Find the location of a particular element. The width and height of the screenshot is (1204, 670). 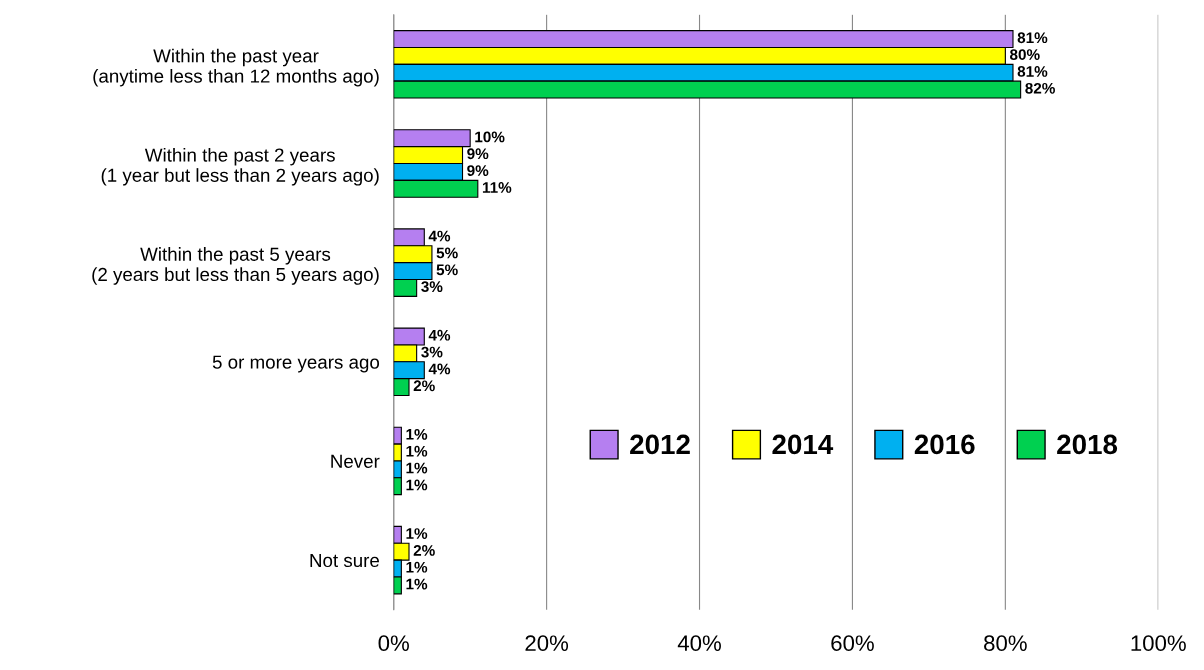

x-tick-label: 40% is located at coordinates (699, 643).